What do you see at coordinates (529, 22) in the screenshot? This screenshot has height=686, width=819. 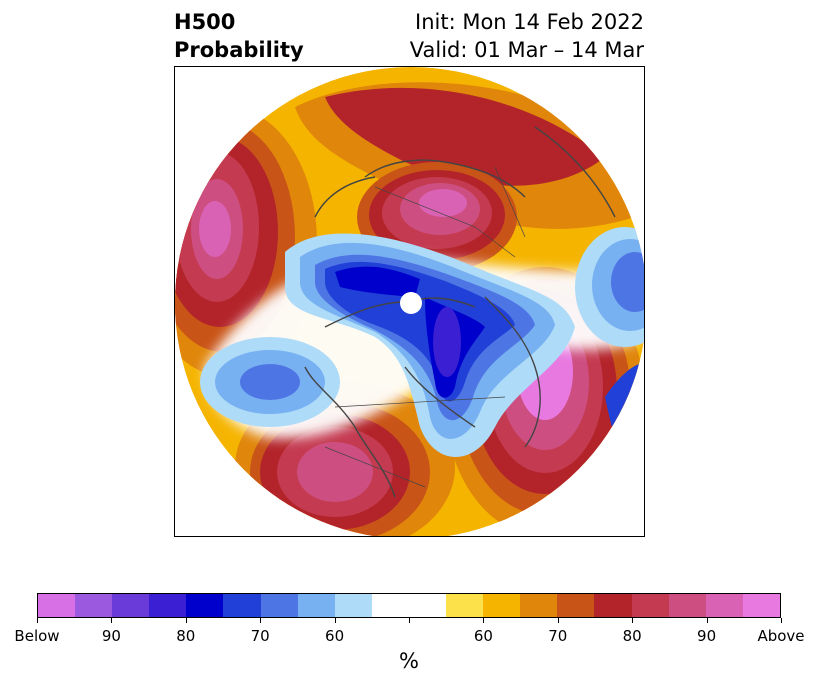 I see `init-date: Init: Mon 14 Feb 2022` at bounding box center [529, 22].